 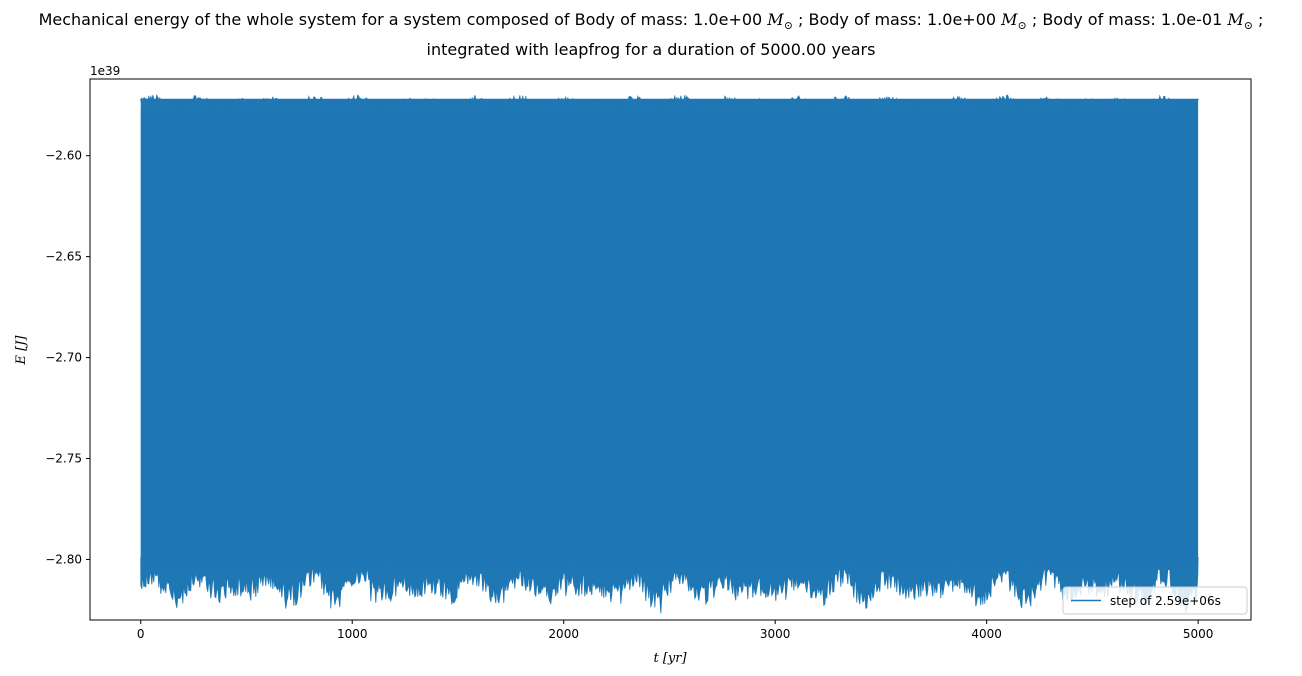 I want to click on y-tick-label: −2.75, so click(x=63, y=459).